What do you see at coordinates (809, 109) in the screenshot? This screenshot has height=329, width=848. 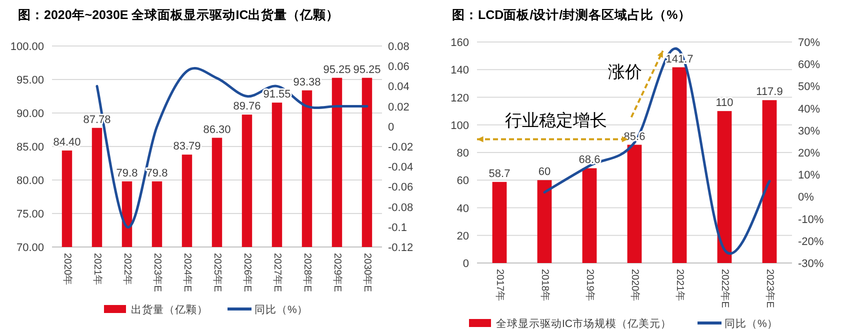 I see `y2-tick-label: 40%` at bounding box center [809, 109].